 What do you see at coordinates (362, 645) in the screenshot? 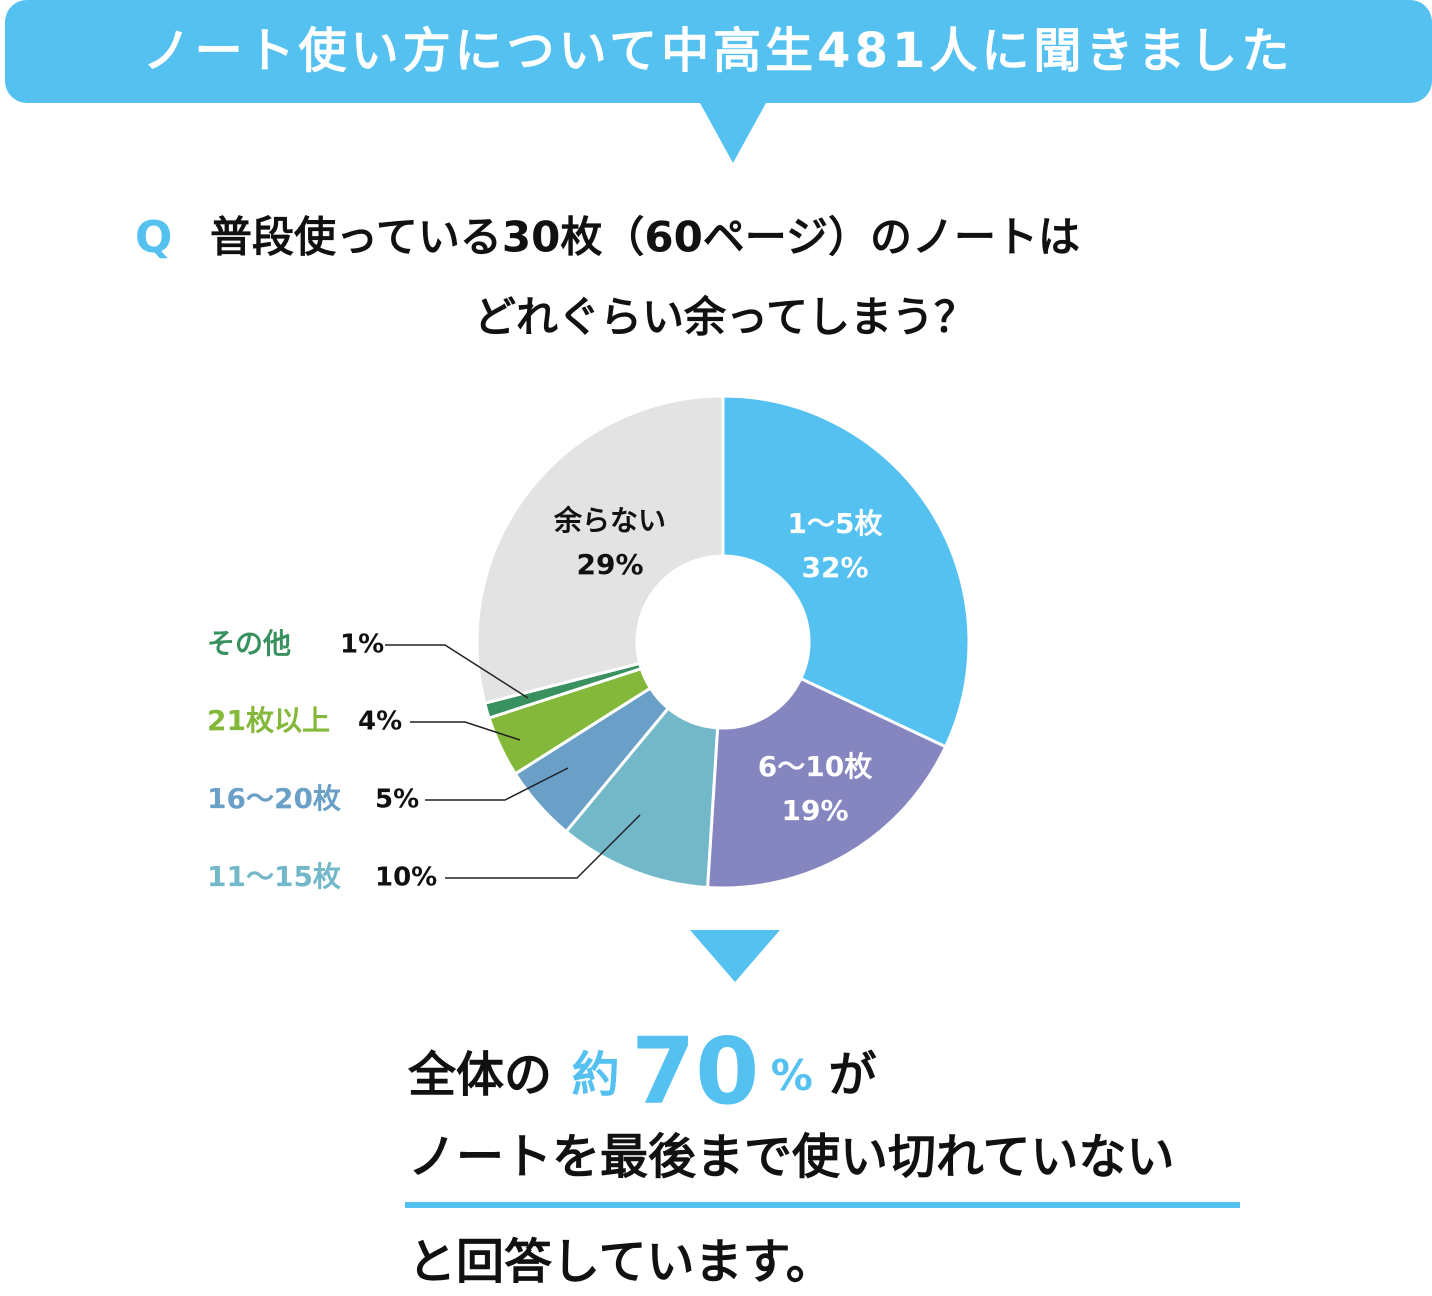
I see `value-label: 1%` at bounding box center [362, 645].